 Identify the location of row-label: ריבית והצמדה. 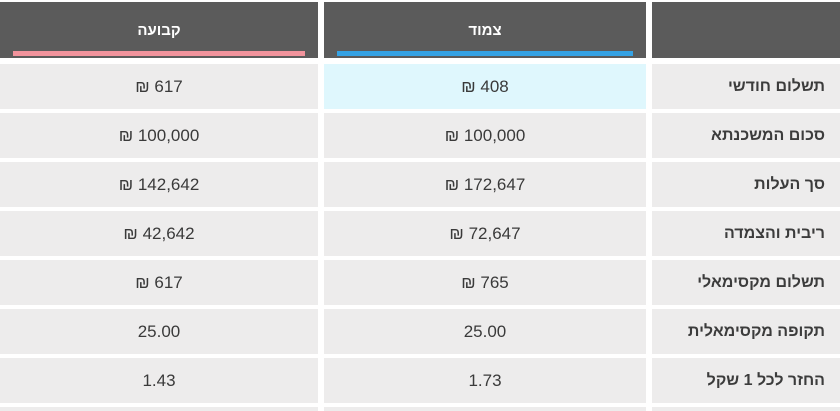
(746, 233).